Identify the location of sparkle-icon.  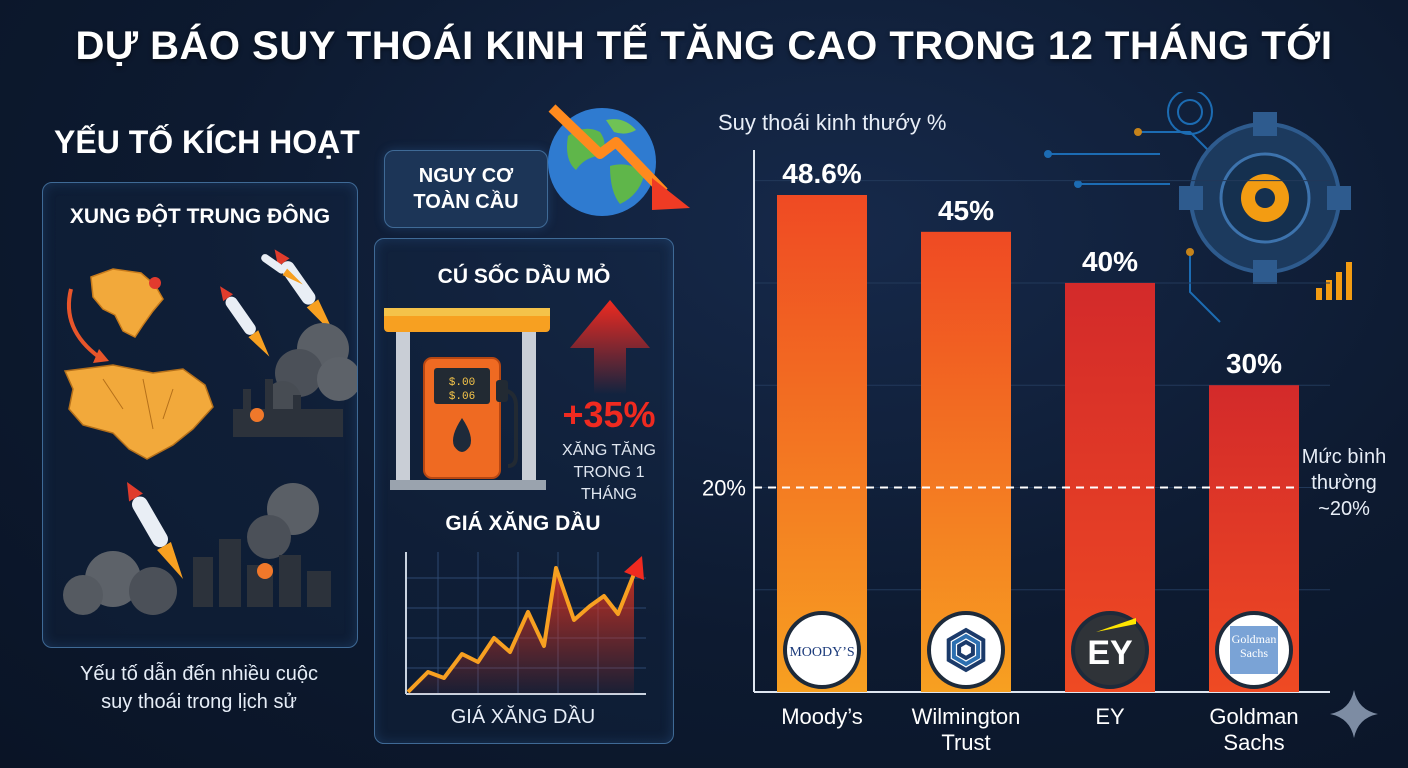
(1354, 714).